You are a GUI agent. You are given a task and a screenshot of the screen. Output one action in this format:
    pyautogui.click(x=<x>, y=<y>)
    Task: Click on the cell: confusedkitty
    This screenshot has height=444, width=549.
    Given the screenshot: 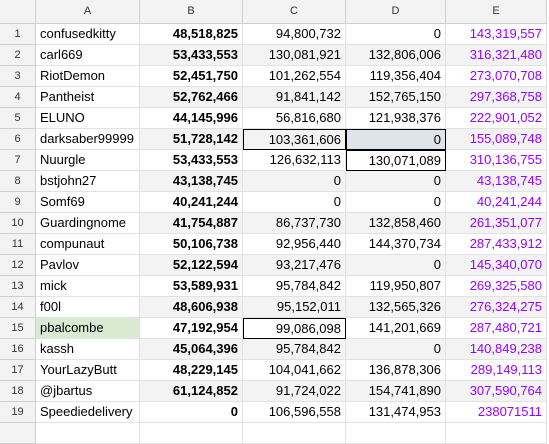 What is the action you would take?
    pyautogui.click(x=88, y=34)
    